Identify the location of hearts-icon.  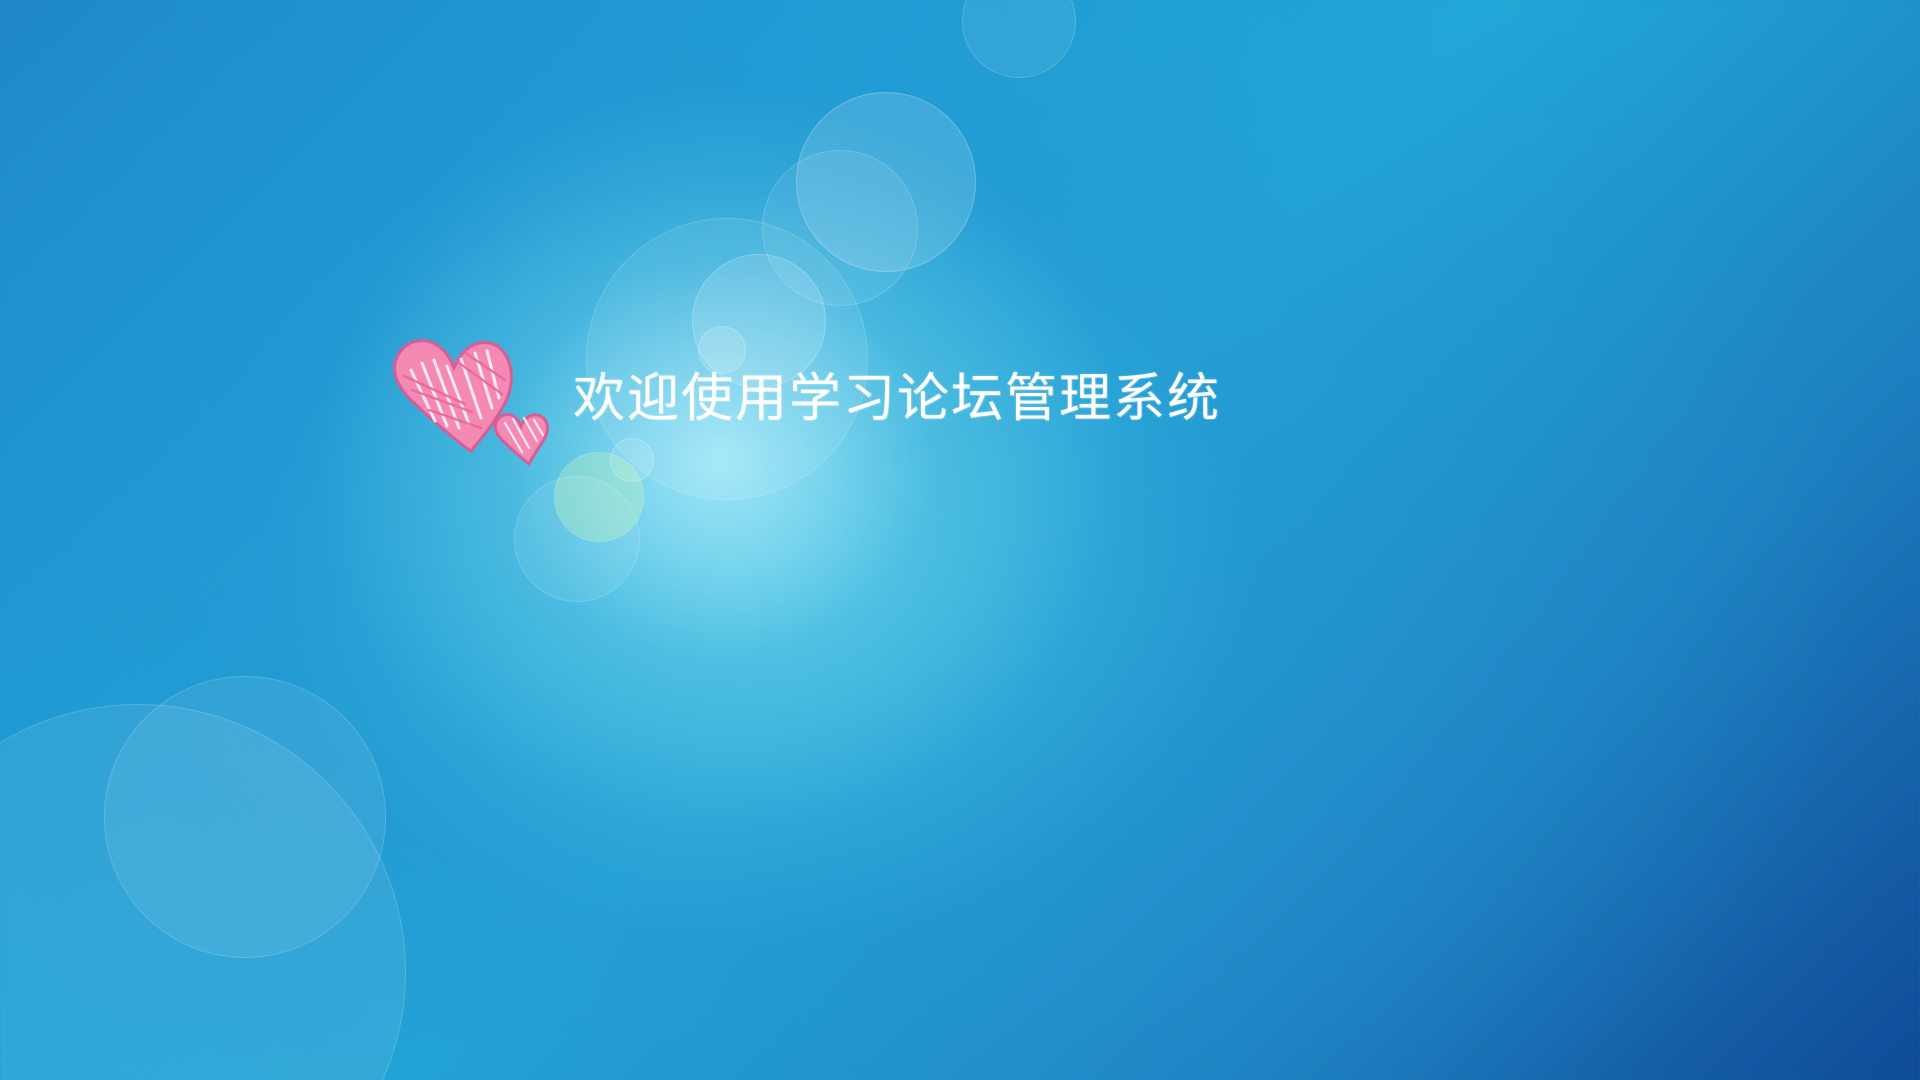
(471, 403).